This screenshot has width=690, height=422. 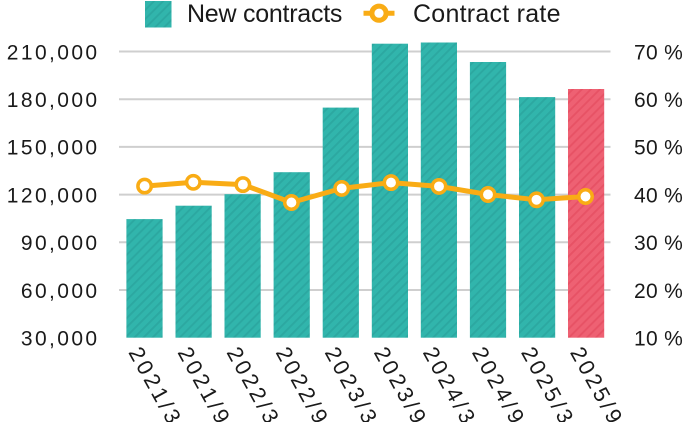 What do you see at coordinates (53, 148) in the screenshot?
I see `svg-text: 150,000` at bounding box center [53, 148].